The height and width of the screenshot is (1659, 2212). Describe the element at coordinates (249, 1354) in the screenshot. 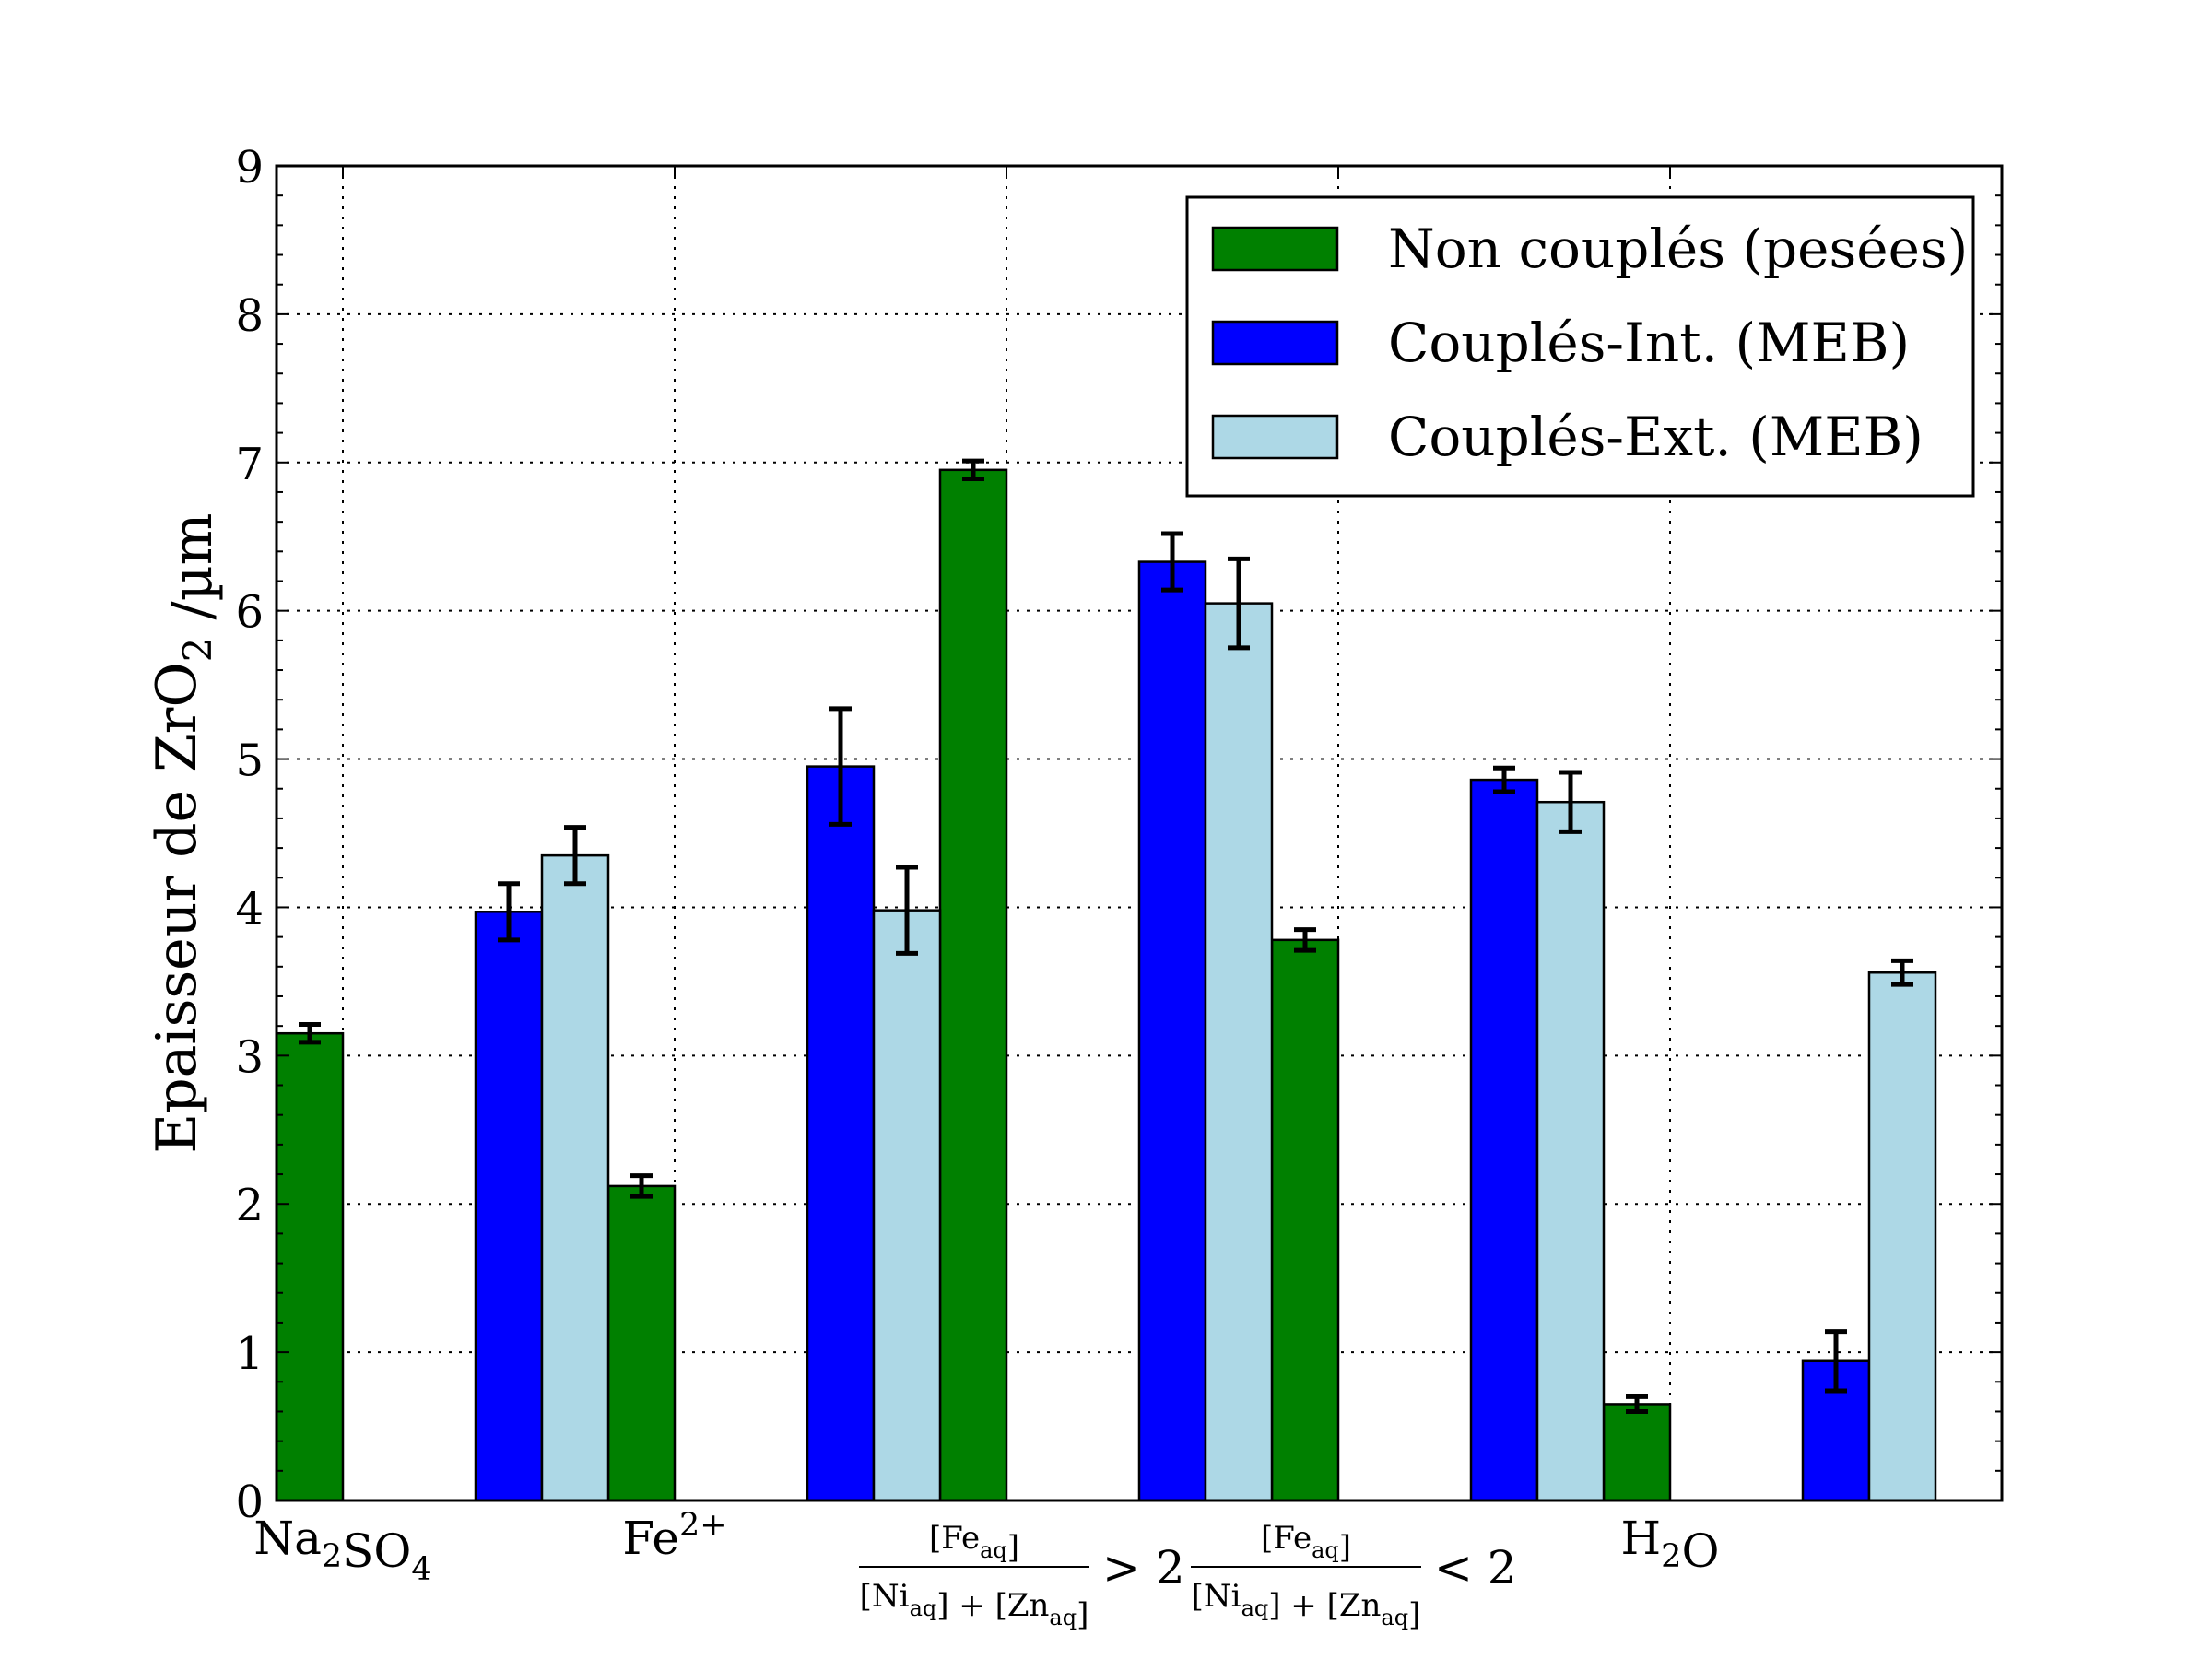

I see `y-tick-label: 1` at that location.